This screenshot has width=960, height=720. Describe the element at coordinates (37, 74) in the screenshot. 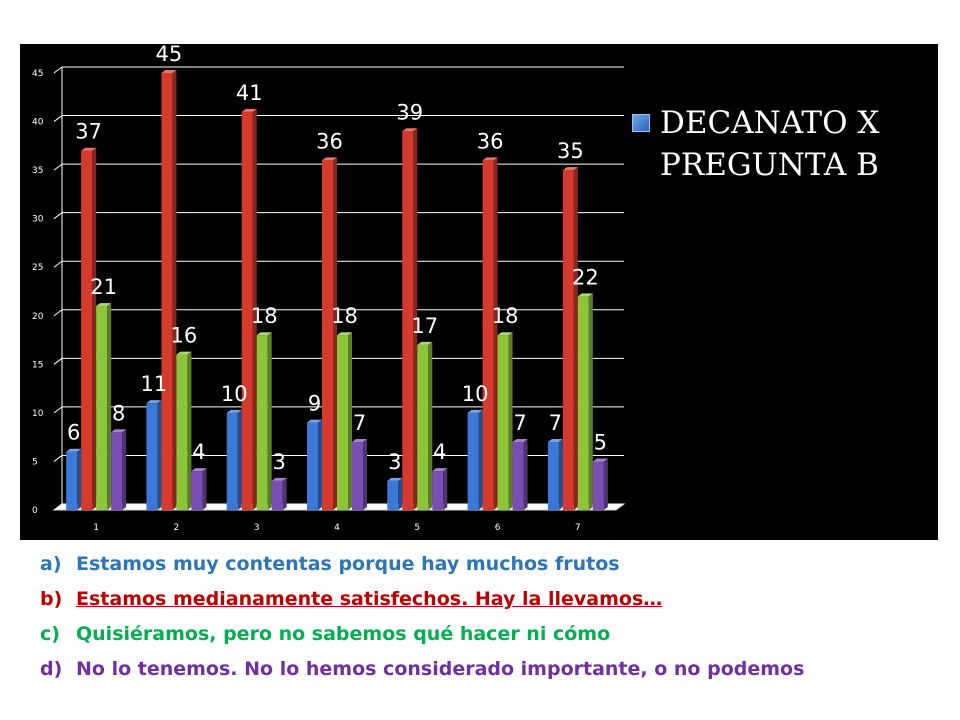

I see `y-tick-label: 45` at that location.